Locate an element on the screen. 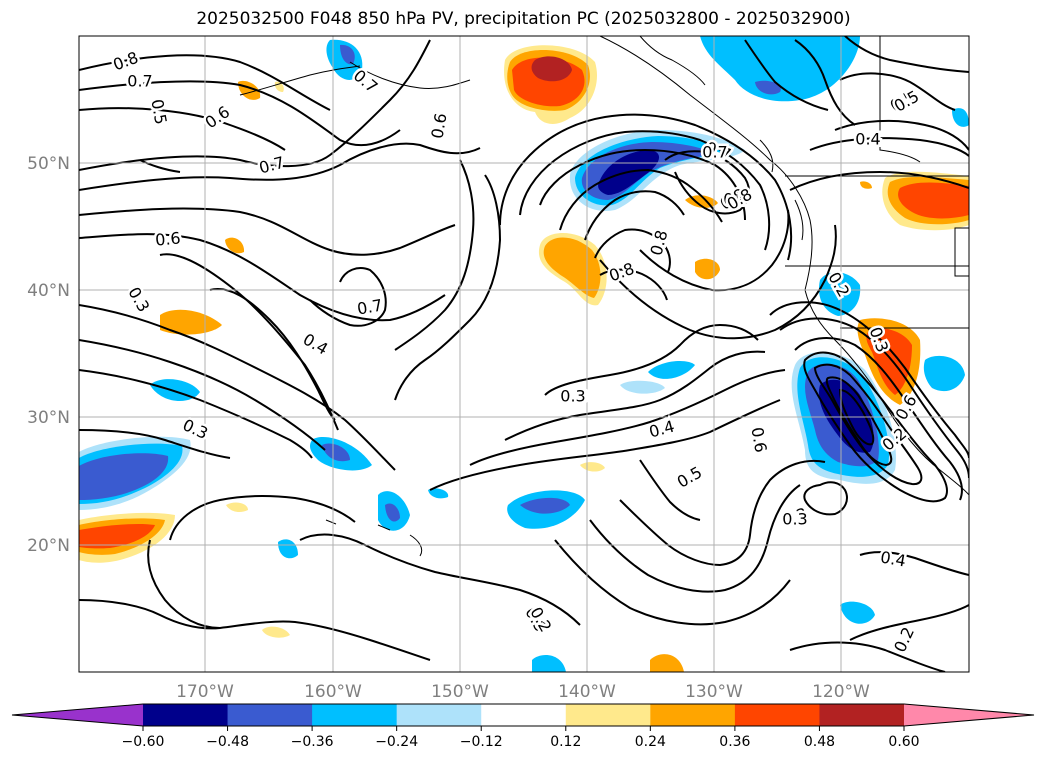 The image size is (1047, 765). lat-label: 30°N is located at coordinates (48, 418).